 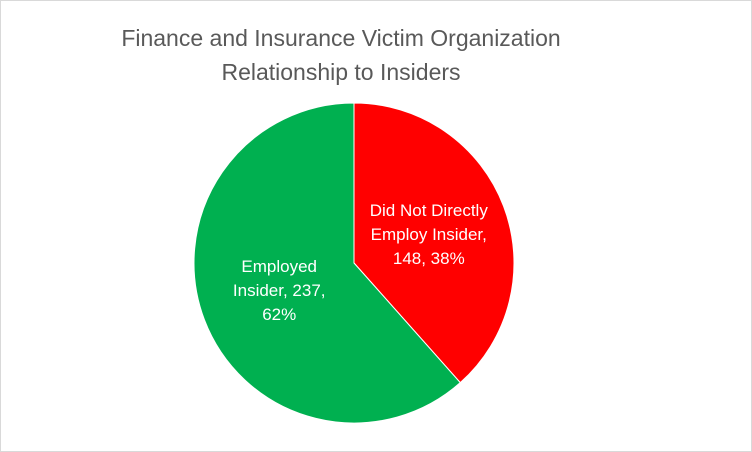 I want to click on pie-slice, so click(x=434, y=243).